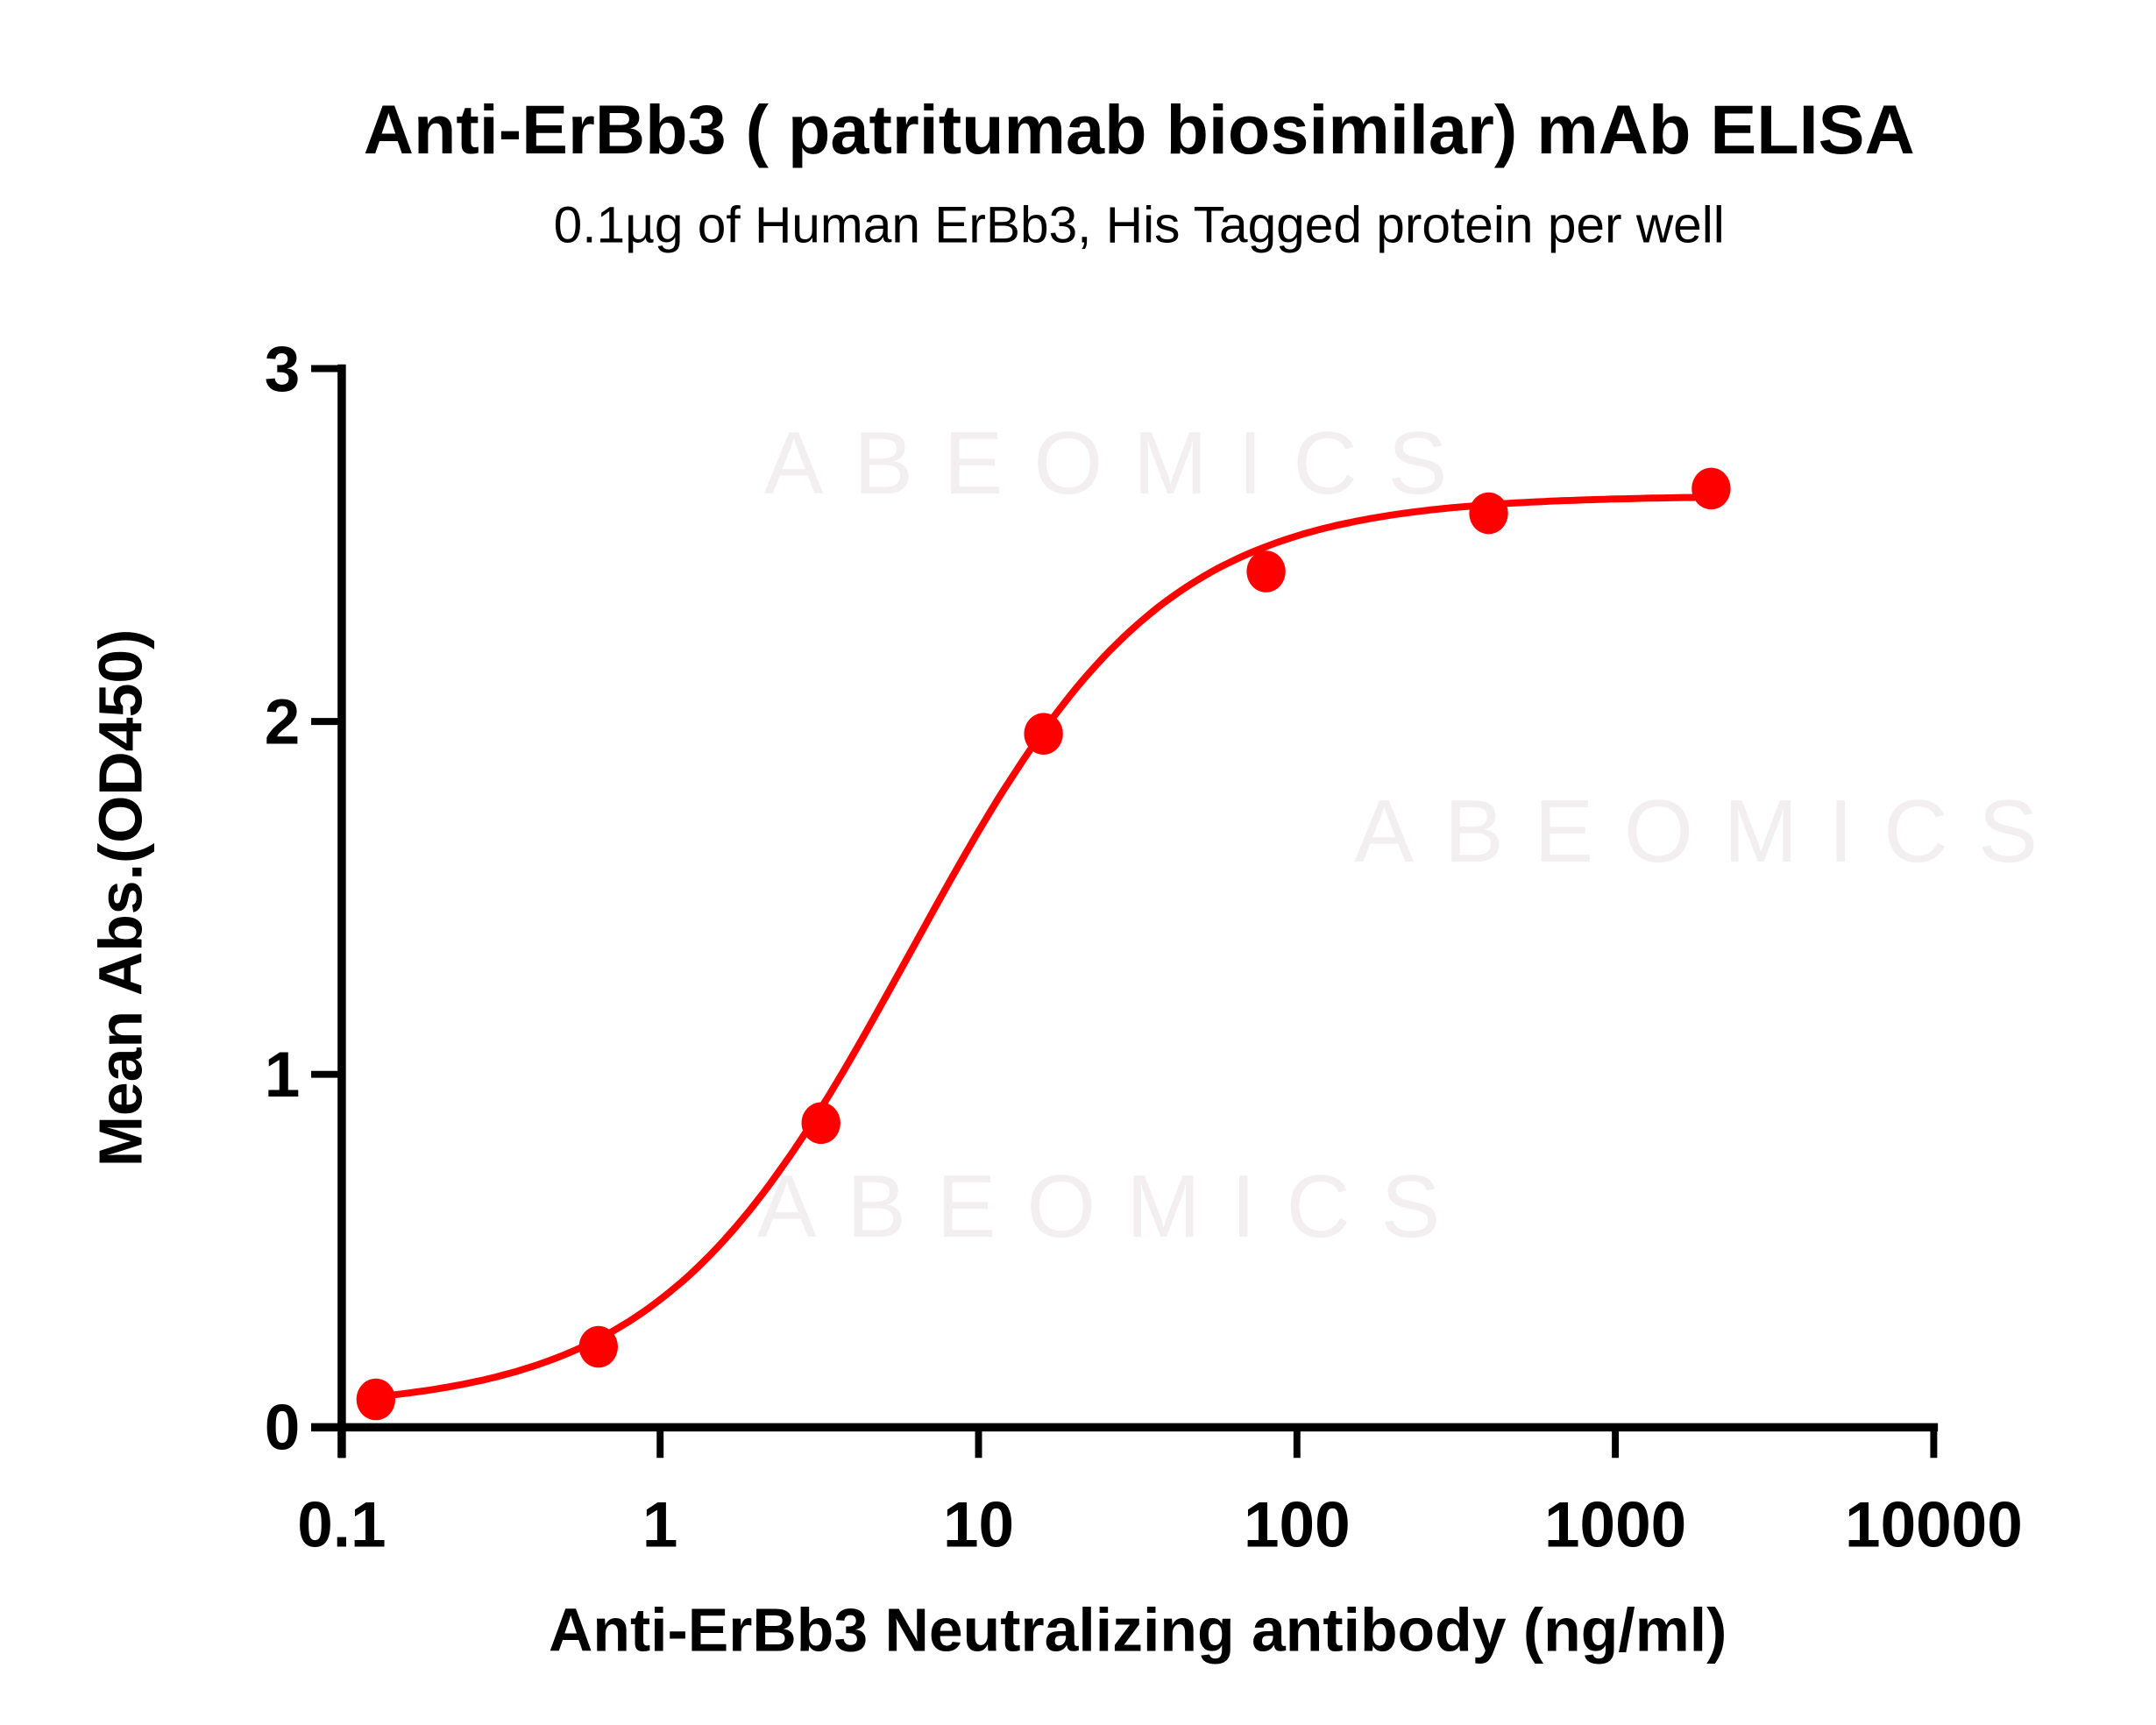 The width and height of the screenshot is (2156, 1725). I want to click on y-axis-label: Mean Abs.(OD450), so click(121, 898).